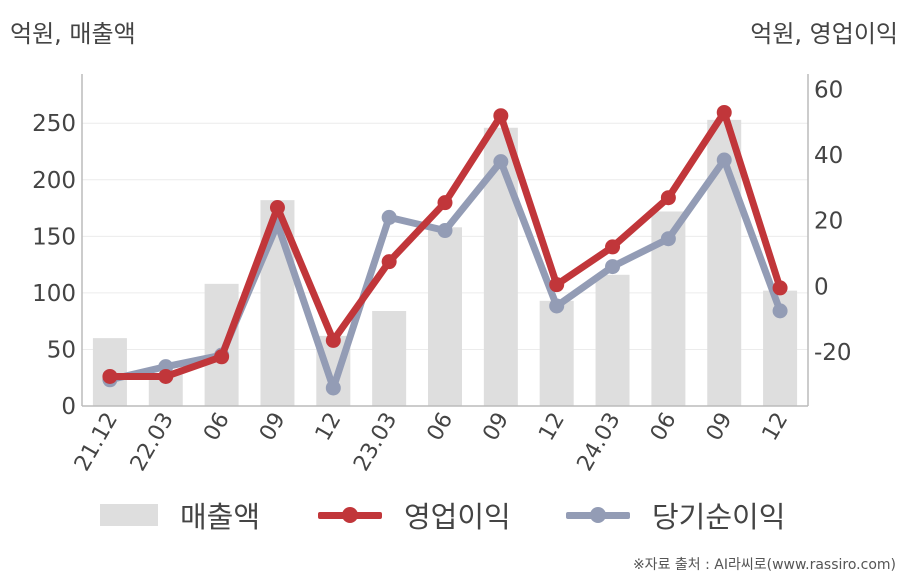 The height and width of the screenshot is (580, 908). Describe the element at coordinates (152, 442) in the screenshot. I see `x-tick-label: 22.03` at that location.